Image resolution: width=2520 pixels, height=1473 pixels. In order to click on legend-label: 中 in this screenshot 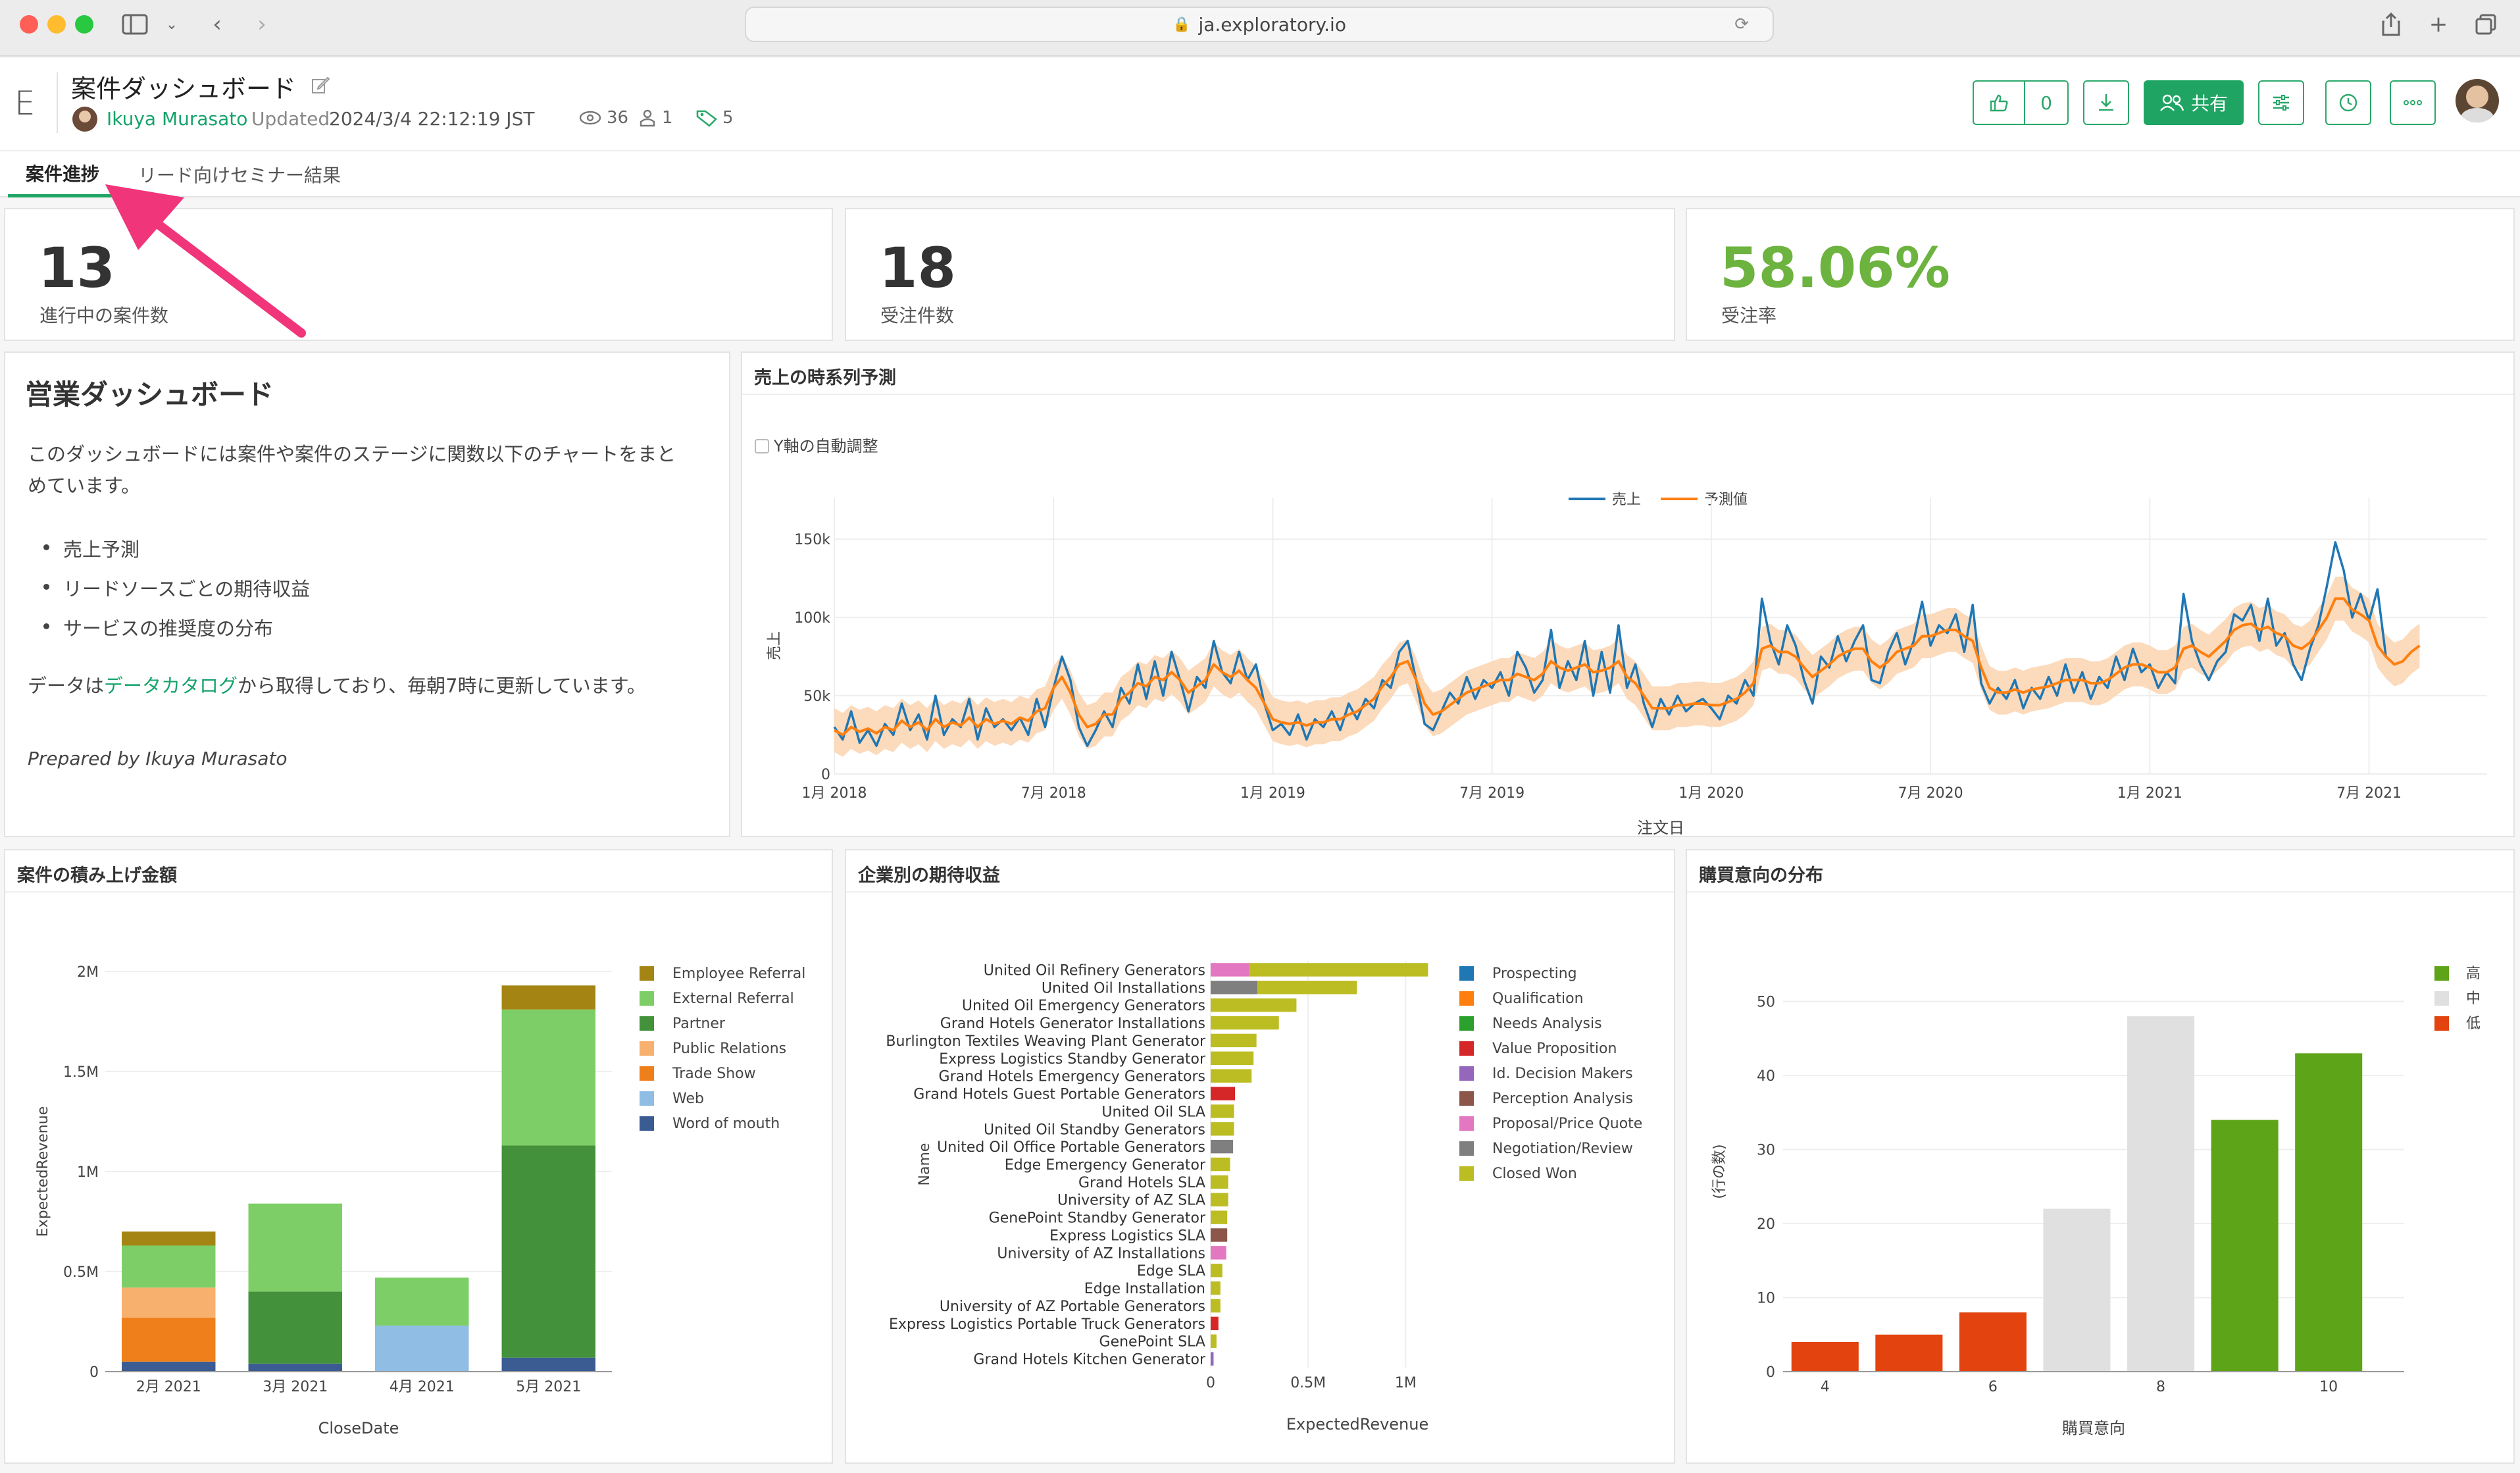, I will do `click(2473, 999)`.